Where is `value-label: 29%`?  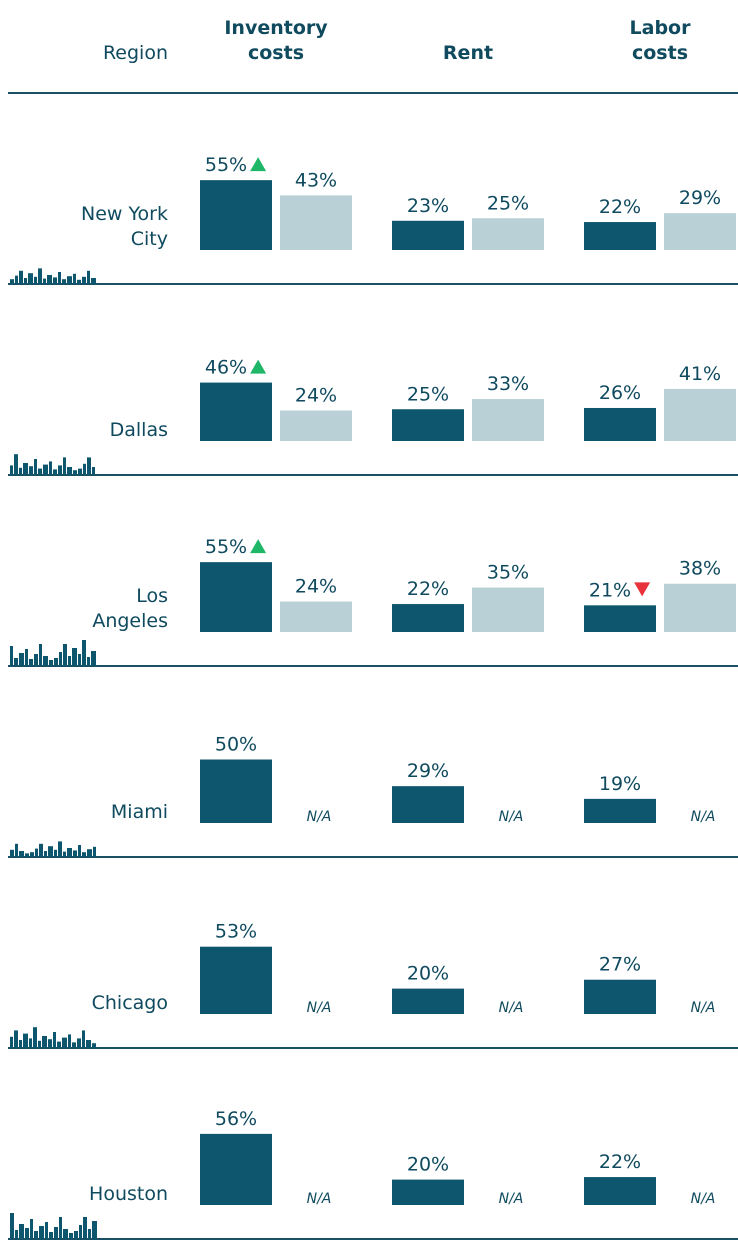 value-label: 29% is located at coordinates (700, 198).